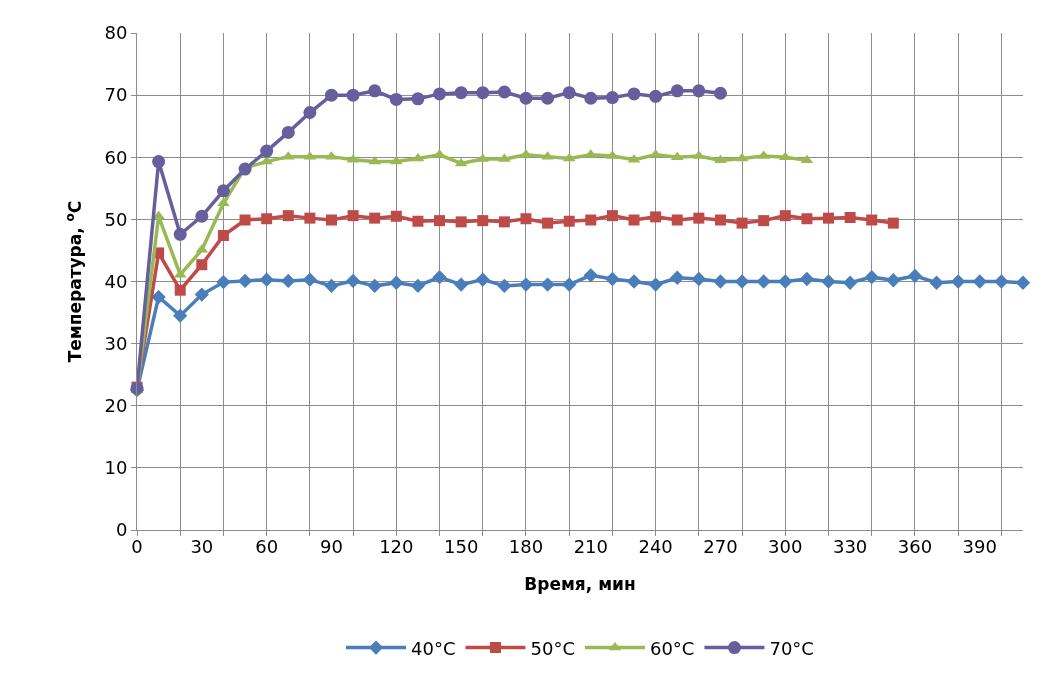  I want to click on y-tick-label: 70, so click(116, 95).